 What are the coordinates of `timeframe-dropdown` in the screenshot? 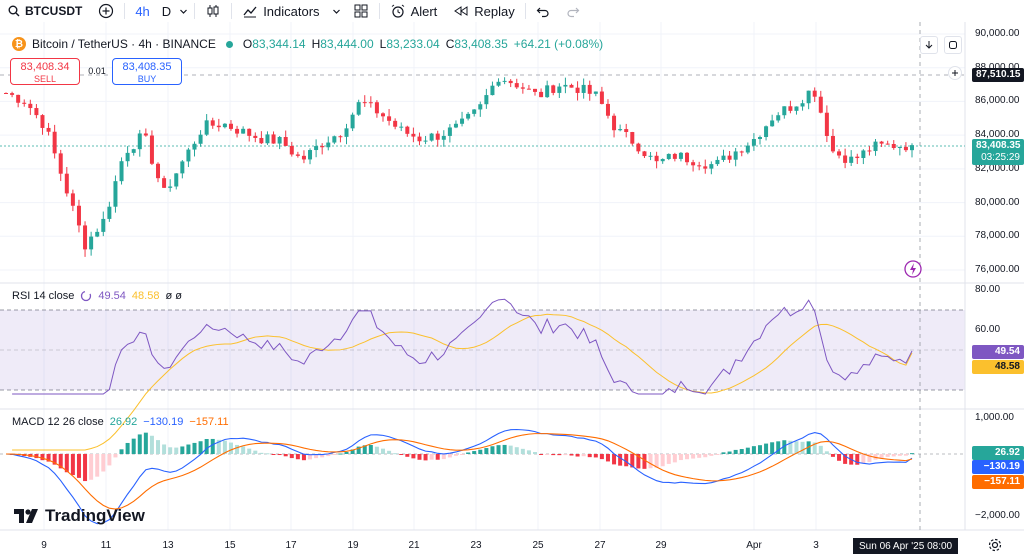 It's located at (183, 11).